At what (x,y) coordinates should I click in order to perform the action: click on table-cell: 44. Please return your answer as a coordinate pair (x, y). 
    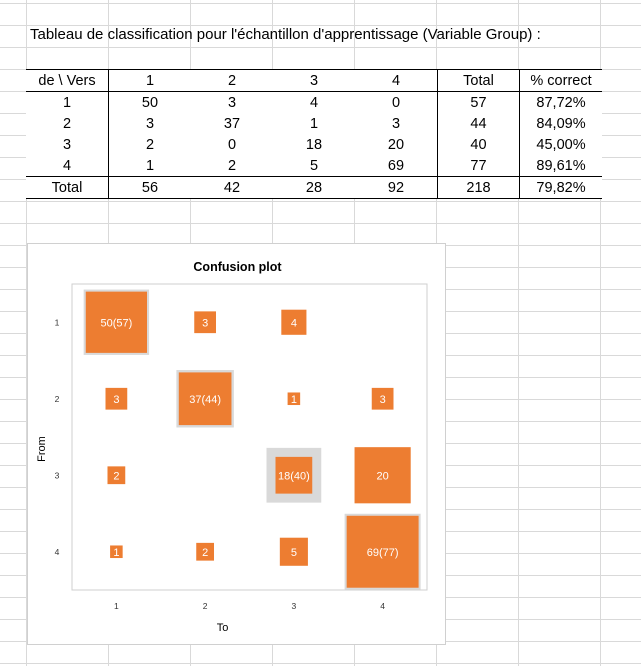
    Looking at the image, I should click on (478, 123).